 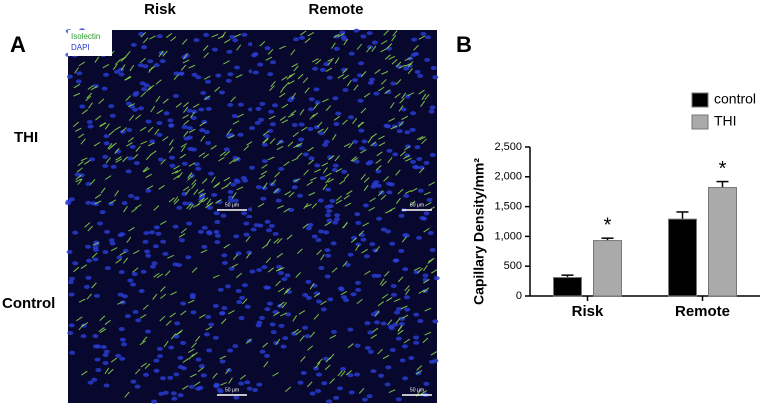 What do you see at coordinates (513, 266) in the screenshot?
I see `y-tick-label: 500` at bounding box center [513, 266].